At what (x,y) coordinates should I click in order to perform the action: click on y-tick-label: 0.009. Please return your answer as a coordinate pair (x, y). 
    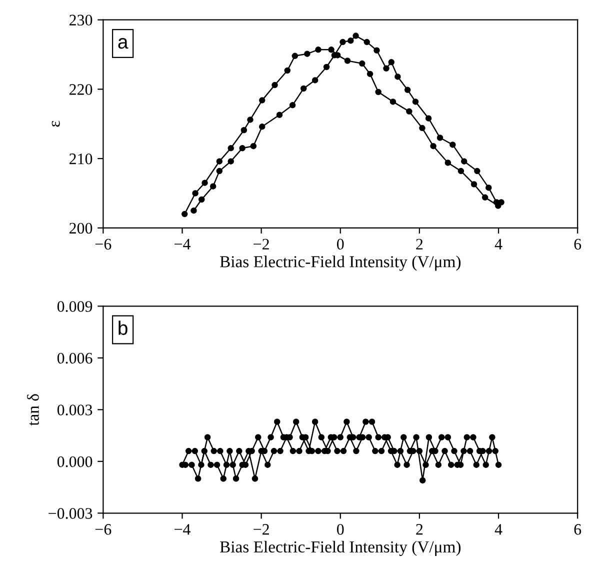
    Looking at the image, I should click on (74, 306).